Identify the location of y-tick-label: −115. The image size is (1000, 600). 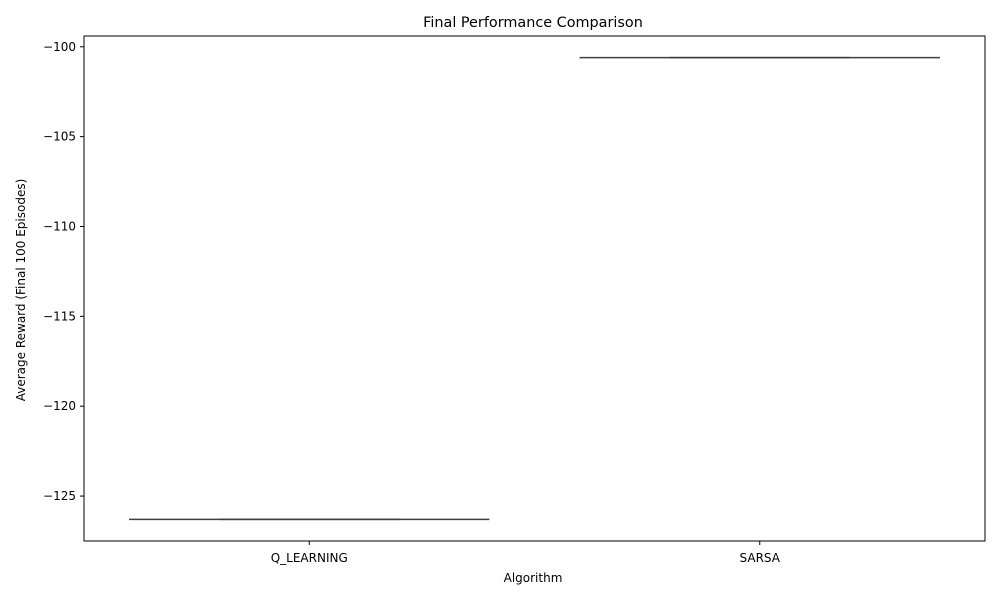
(59, 316).